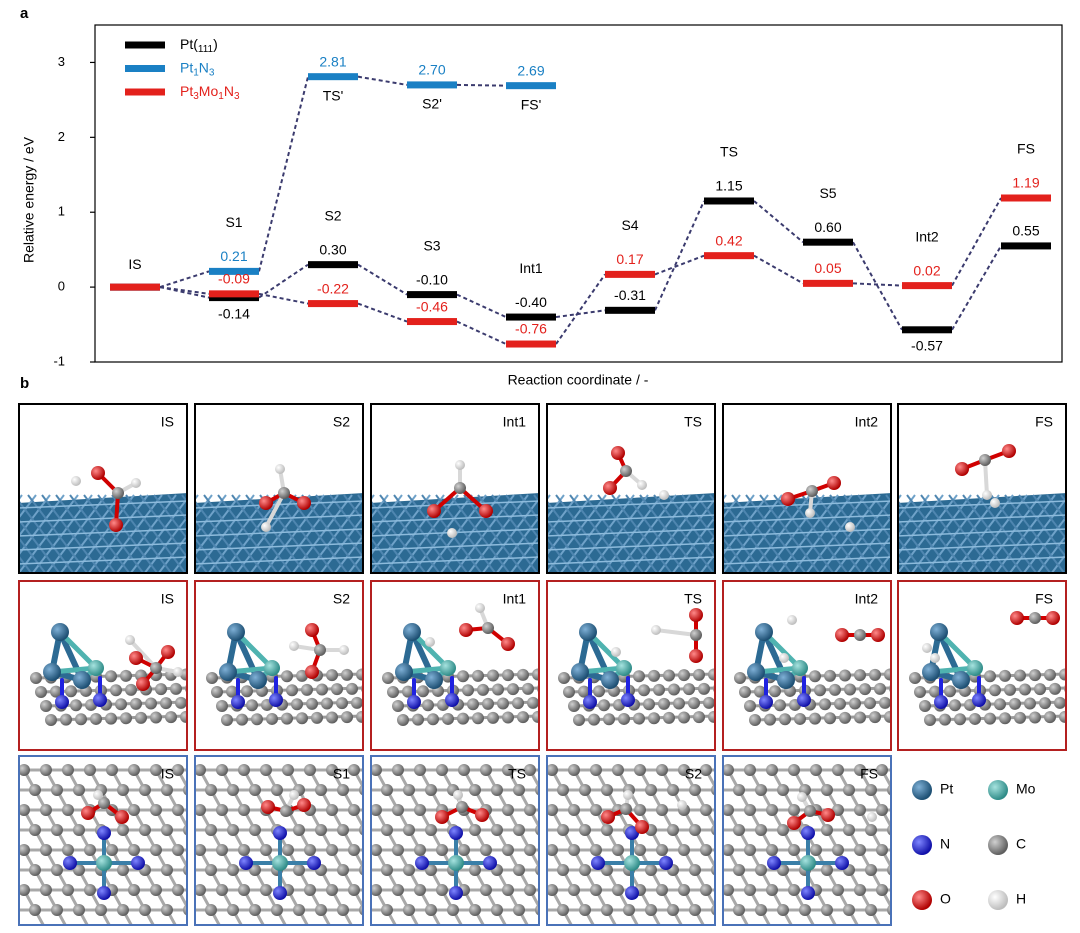 The height and width of the screenshot is (933, 1080). What do you see at coordinates (922, 845) in the screenshot?
I see `legend-atom` at bounding box center [922, 845].